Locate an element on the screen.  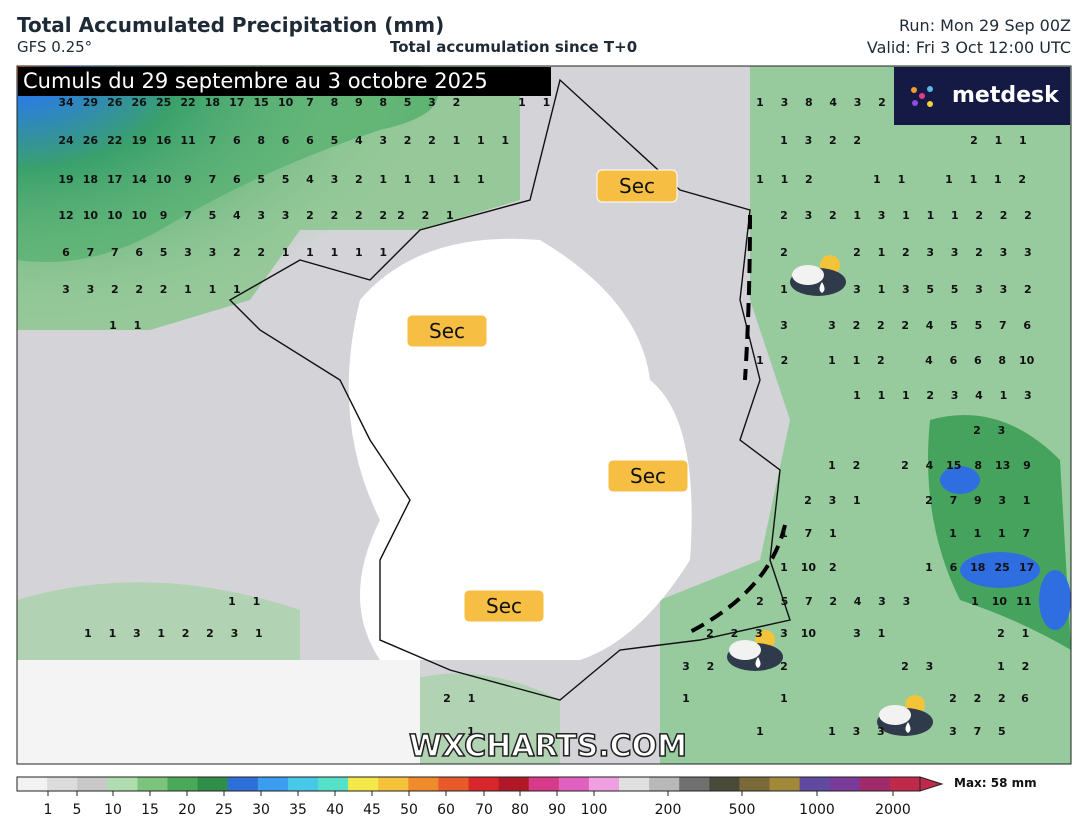
colorbar-label: 70 is located at coordinates (484, 810).